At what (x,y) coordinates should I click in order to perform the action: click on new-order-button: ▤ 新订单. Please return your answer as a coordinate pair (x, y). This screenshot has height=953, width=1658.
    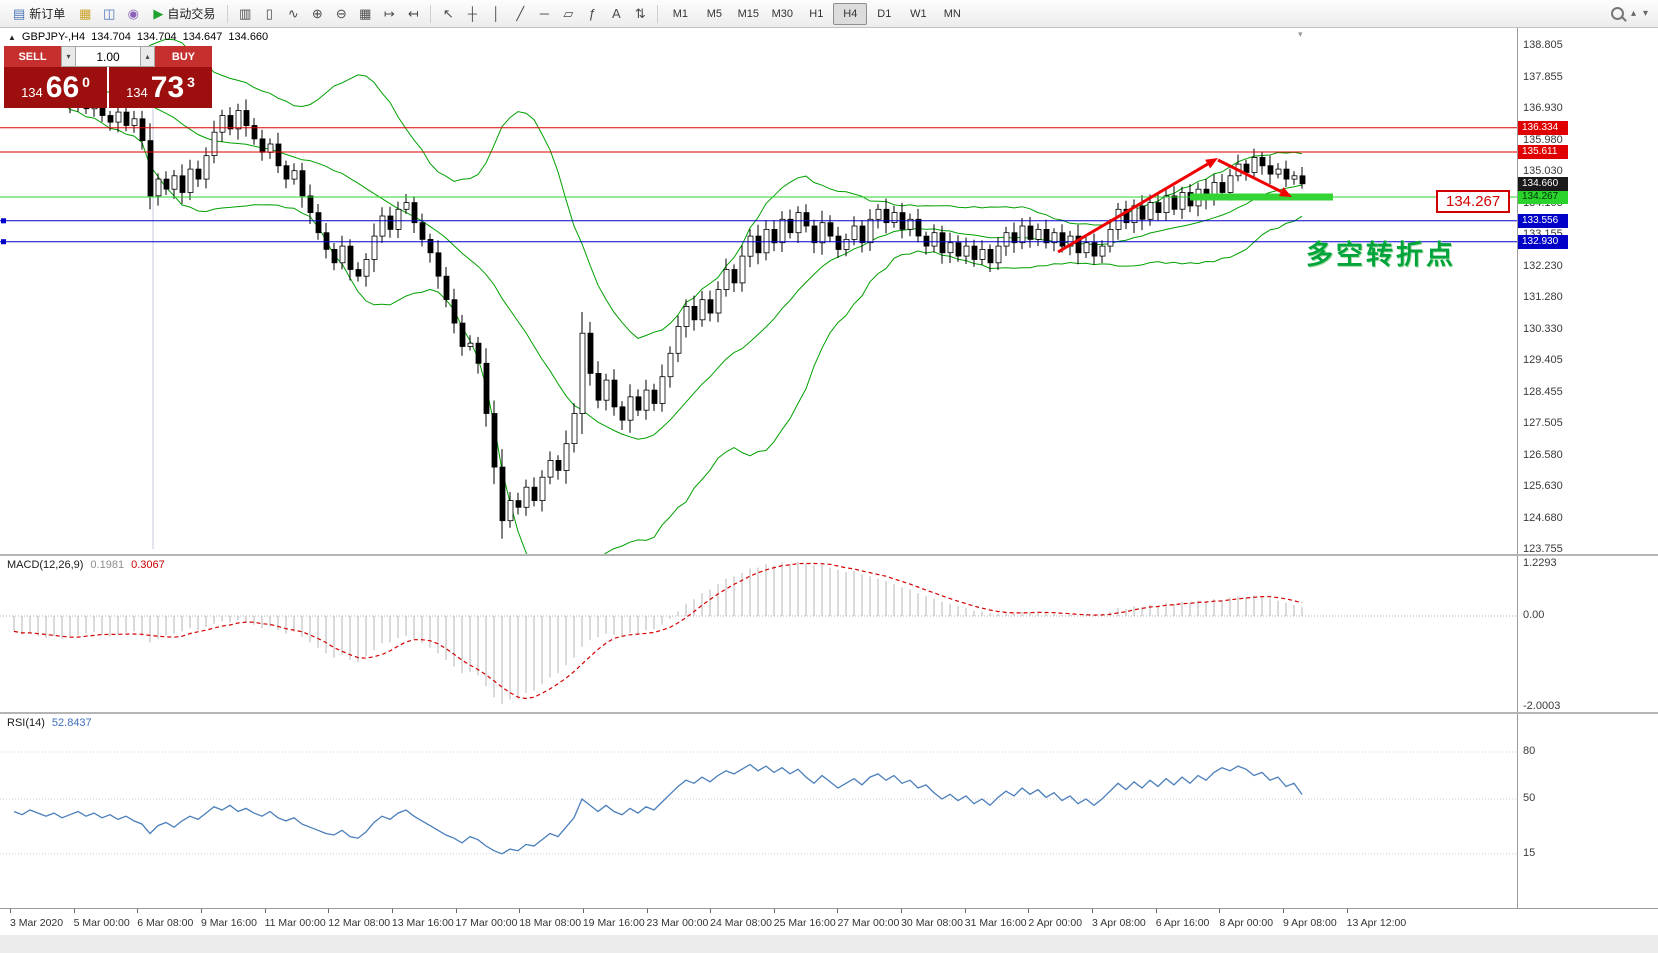
    Looking at the image, I should click on (39, 14).